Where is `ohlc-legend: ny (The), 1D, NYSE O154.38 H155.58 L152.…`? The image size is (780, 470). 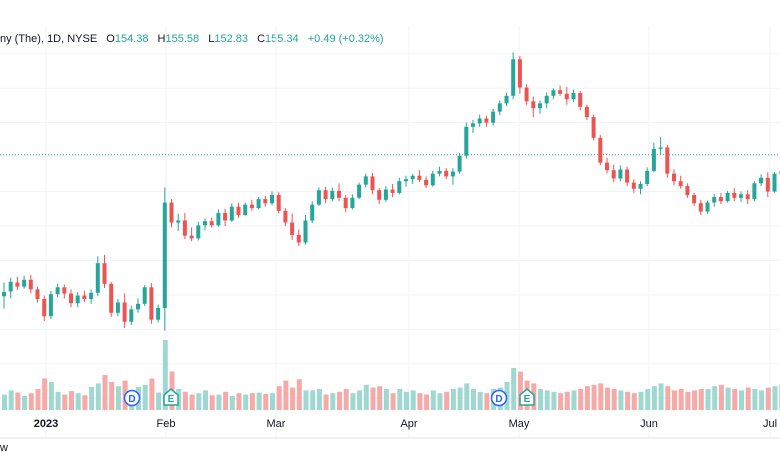 ohlc-legend: ny (The), 1D, NYSE O154.38 H155.58 L152.… is located at coordinates (192, 39).